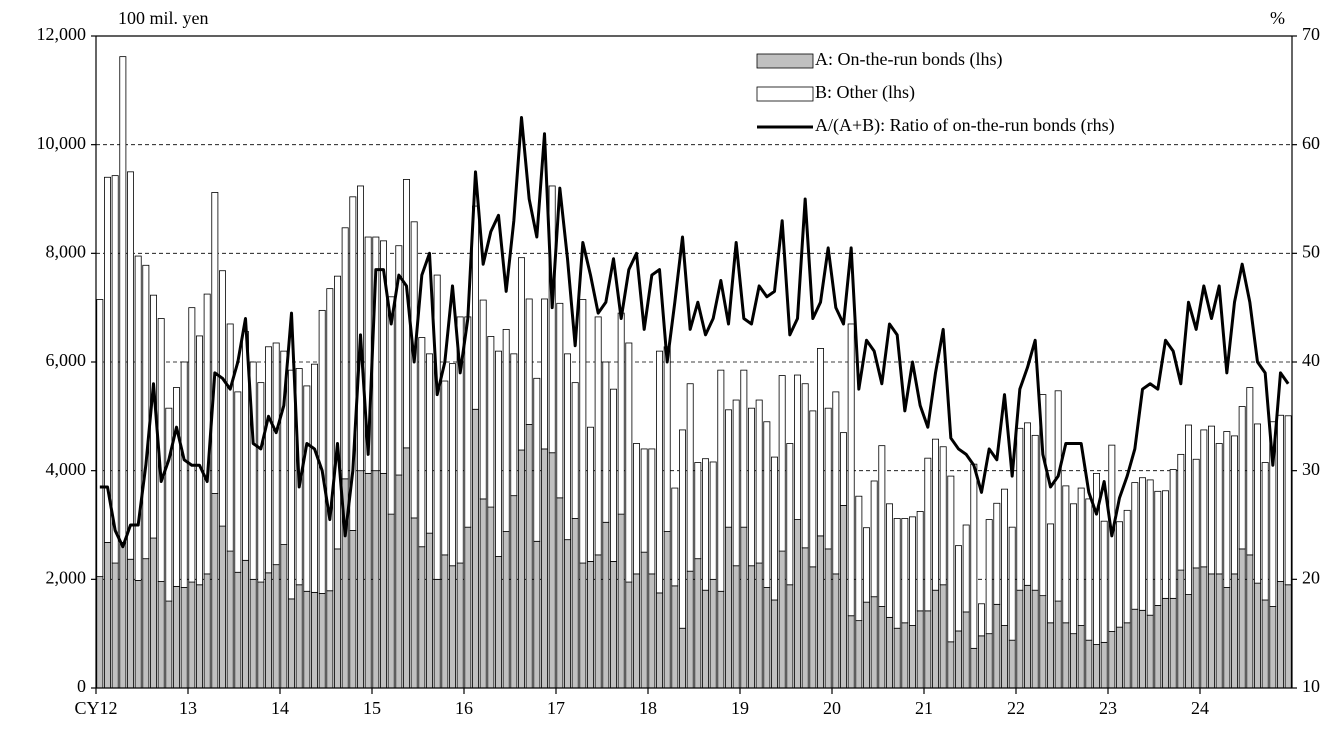 Image resolution: width=1339 pixels, height=731 pixels. What do you see at coordinates (1311, 686) in the screenshot?
I see `y2-tick-label: 10` at bounding box center [1311, 686].